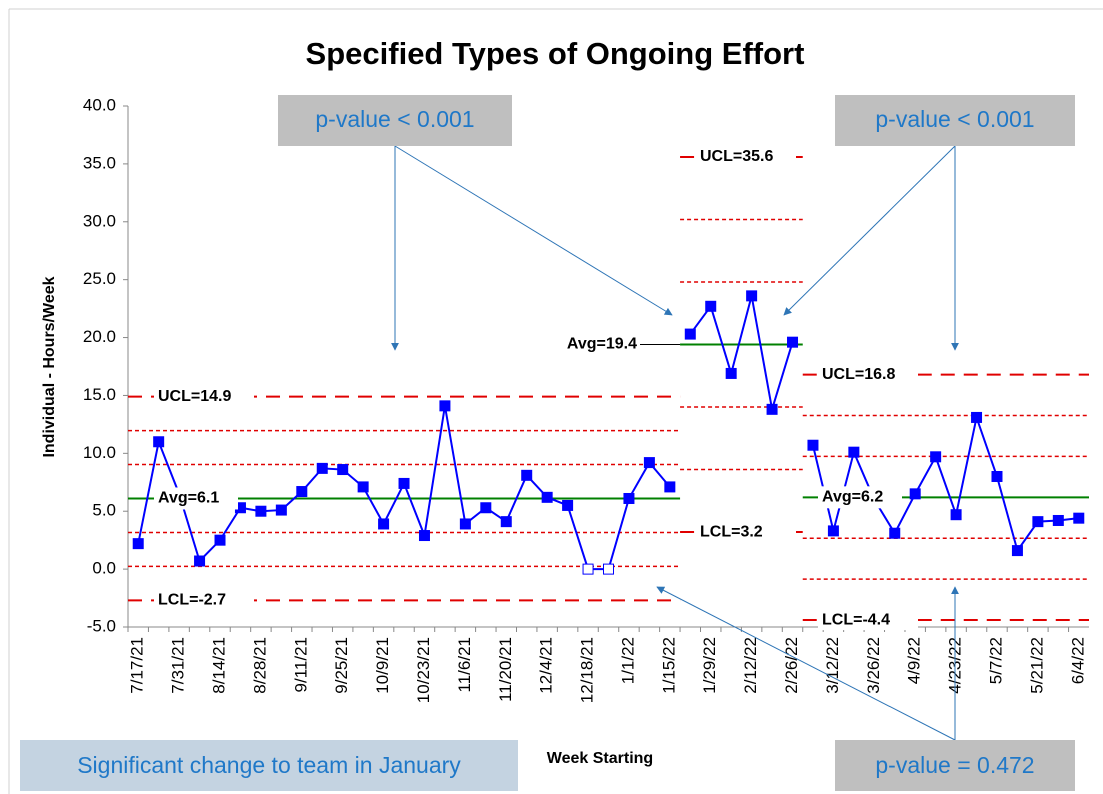  What do you see at coordinates (104, 568) in the screenshot?
I see `y-tick-label: 0.0` at bounding box center [104, 568].